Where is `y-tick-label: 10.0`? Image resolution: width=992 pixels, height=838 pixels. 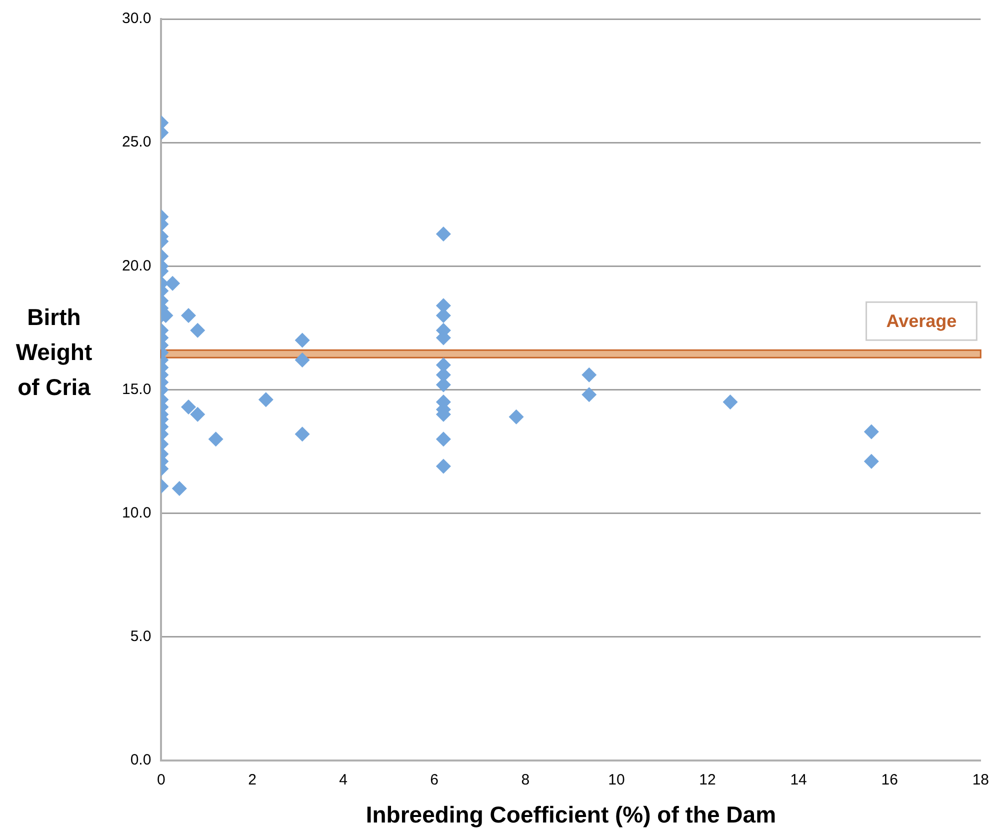 y-tick-label: 10.0 is located at coordinates (137, 513).